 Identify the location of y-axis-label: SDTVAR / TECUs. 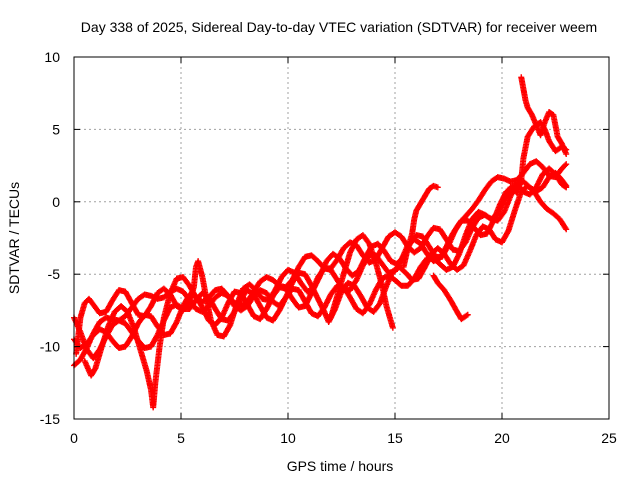
(14, 238).